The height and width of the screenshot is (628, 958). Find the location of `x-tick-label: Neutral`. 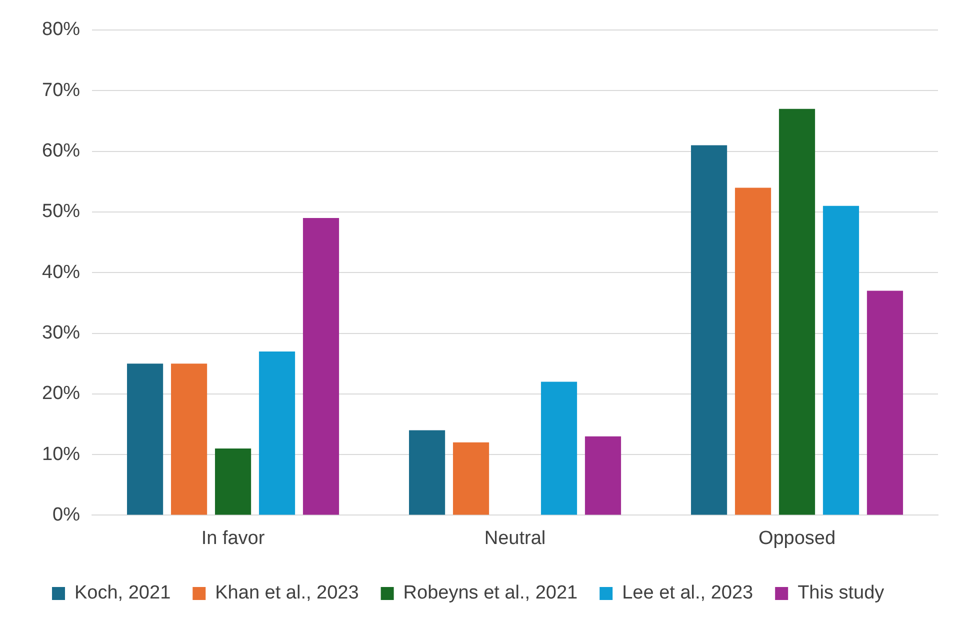

x-tick-label: Neutral is located at coordinates (515, 538).